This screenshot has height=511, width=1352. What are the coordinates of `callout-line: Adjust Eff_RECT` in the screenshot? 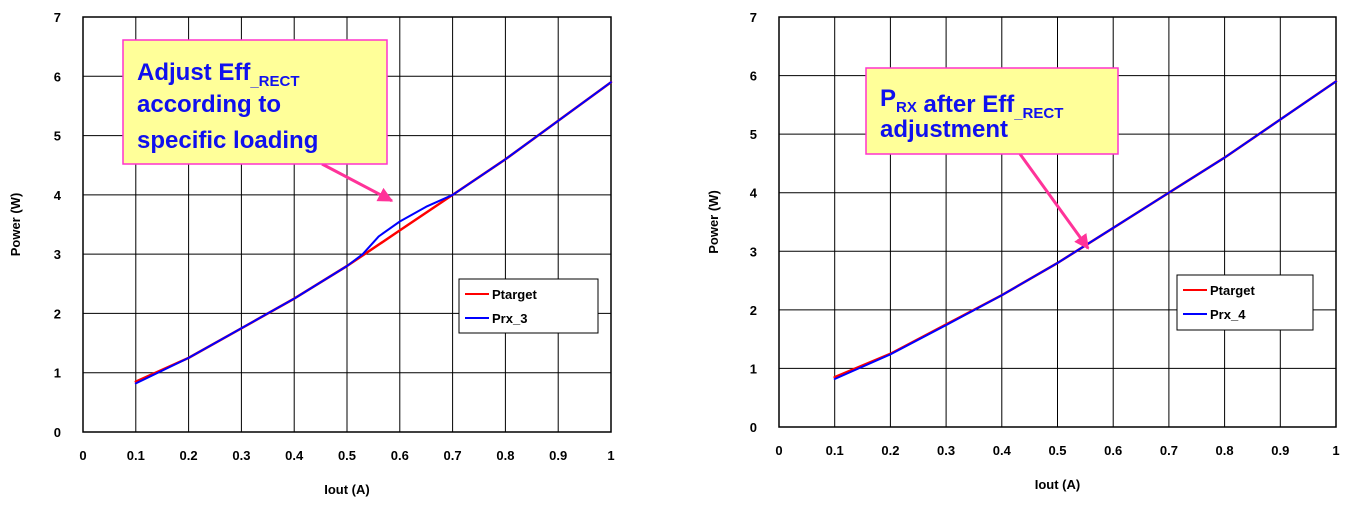 It's located at (218, 74).